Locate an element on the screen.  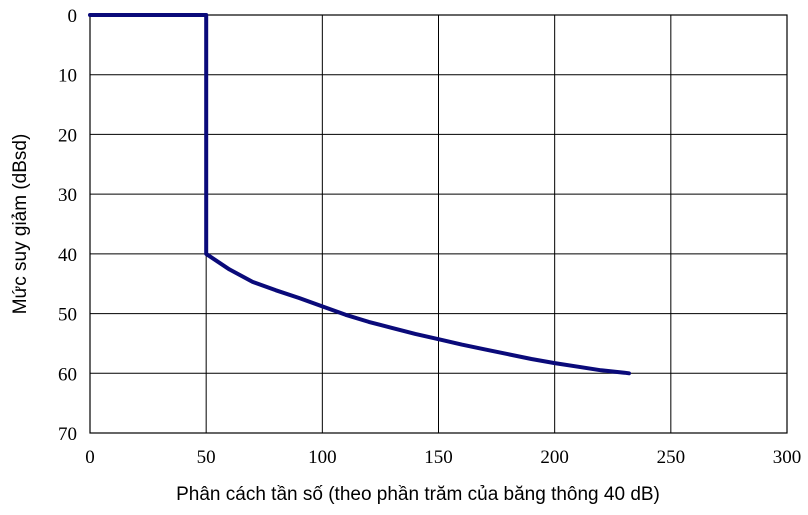
x-tick-labels: 0 50 100 150 200 250 300 is located at coordinates (443, 457).